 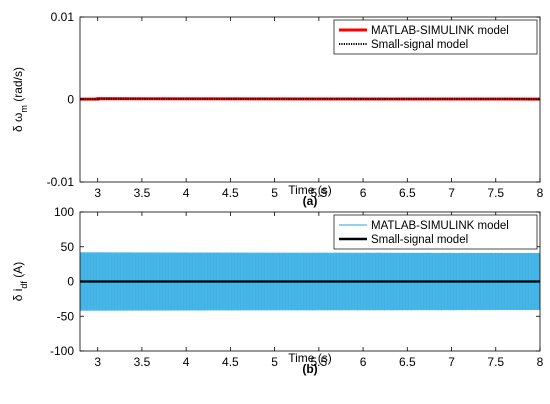 I want to click on y-tick-label: -100, so click(x=62, y=351).